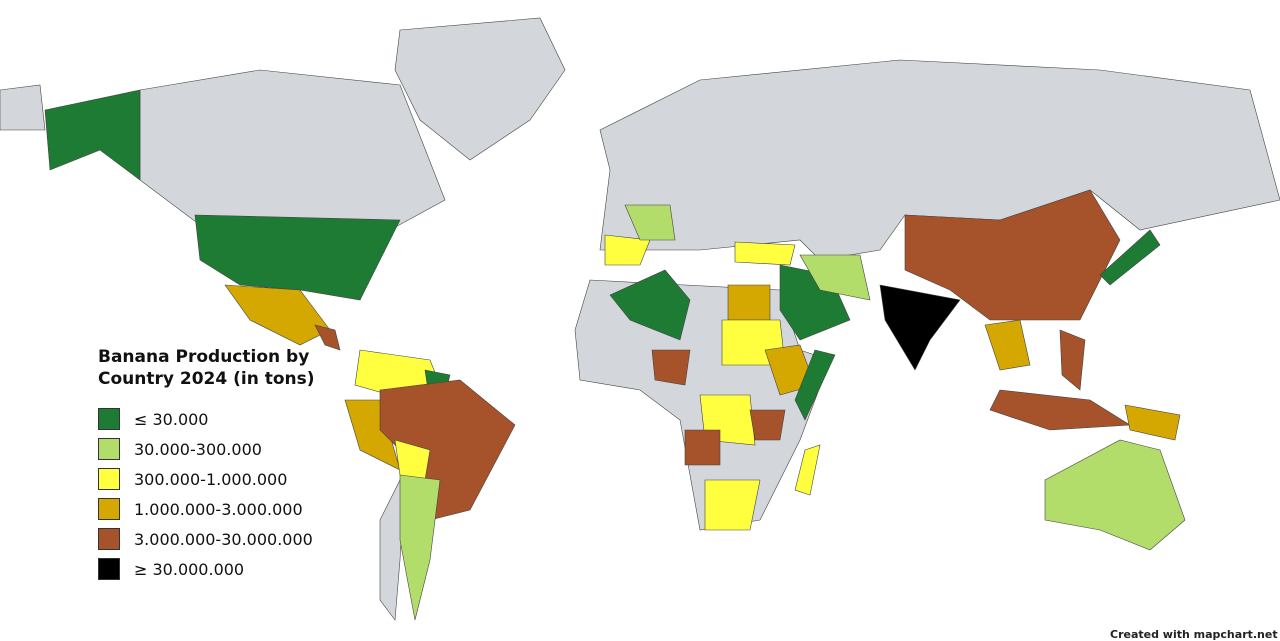 Image resolution: width=1280 pixels, height=641 pixels. I want to click on legend-label: 1.000.000-3.000.000, so click(218, 509).